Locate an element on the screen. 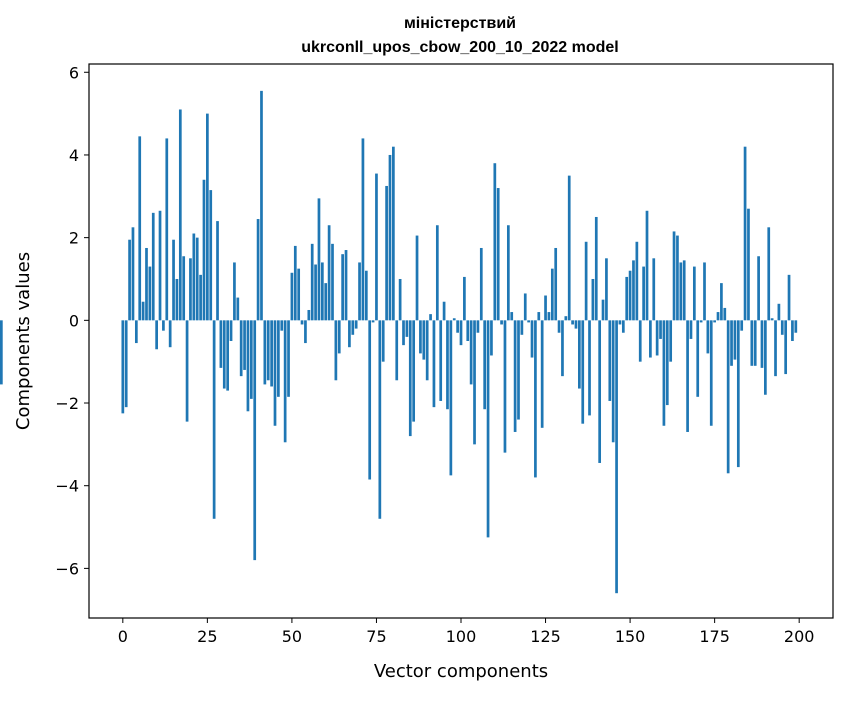 The width and height of the screenshot is (847, 701). x-tick-label: 25 is located at coordinates (207, 636).